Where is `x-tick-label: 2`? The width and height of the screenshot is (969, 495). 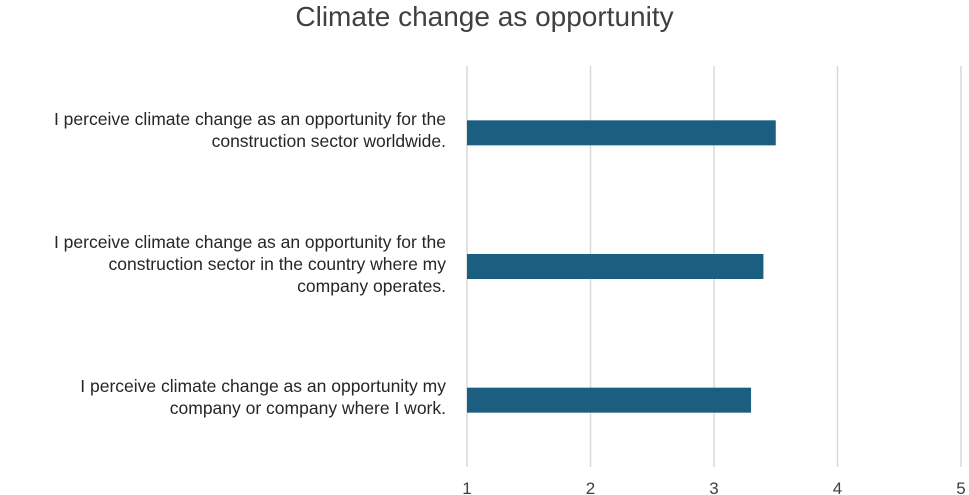
x-tick-label: 2 is located at coordinates (590, 487).